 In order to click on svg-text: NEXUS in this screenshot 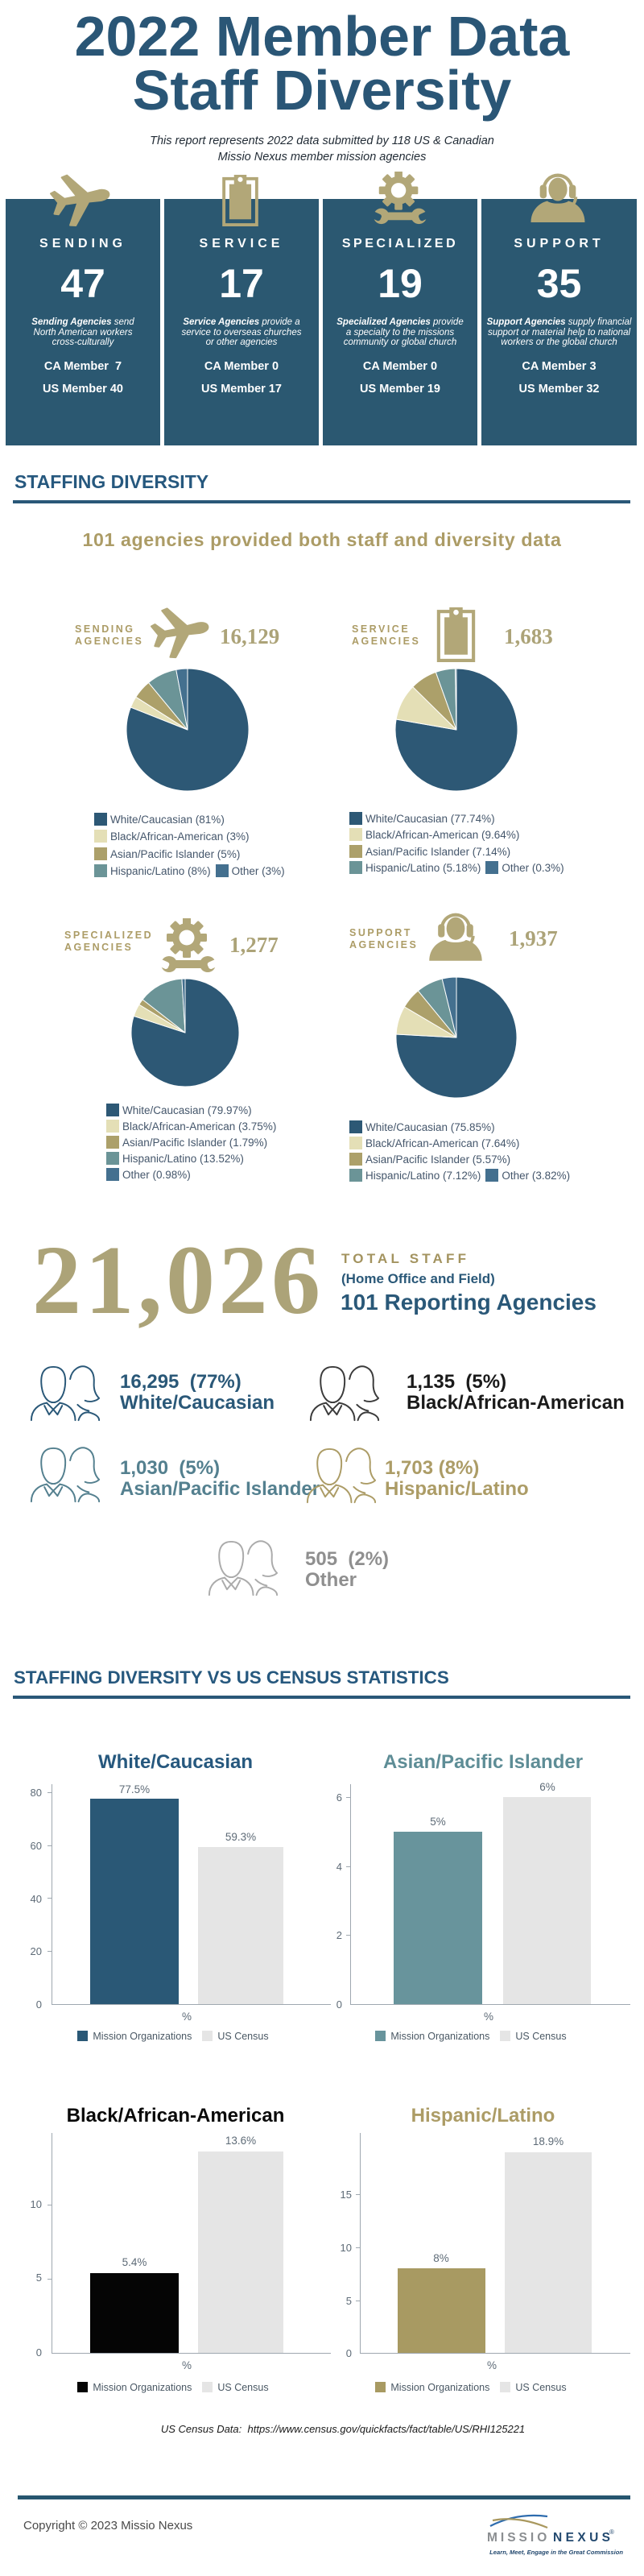, I will do `click(583, 2538)`.